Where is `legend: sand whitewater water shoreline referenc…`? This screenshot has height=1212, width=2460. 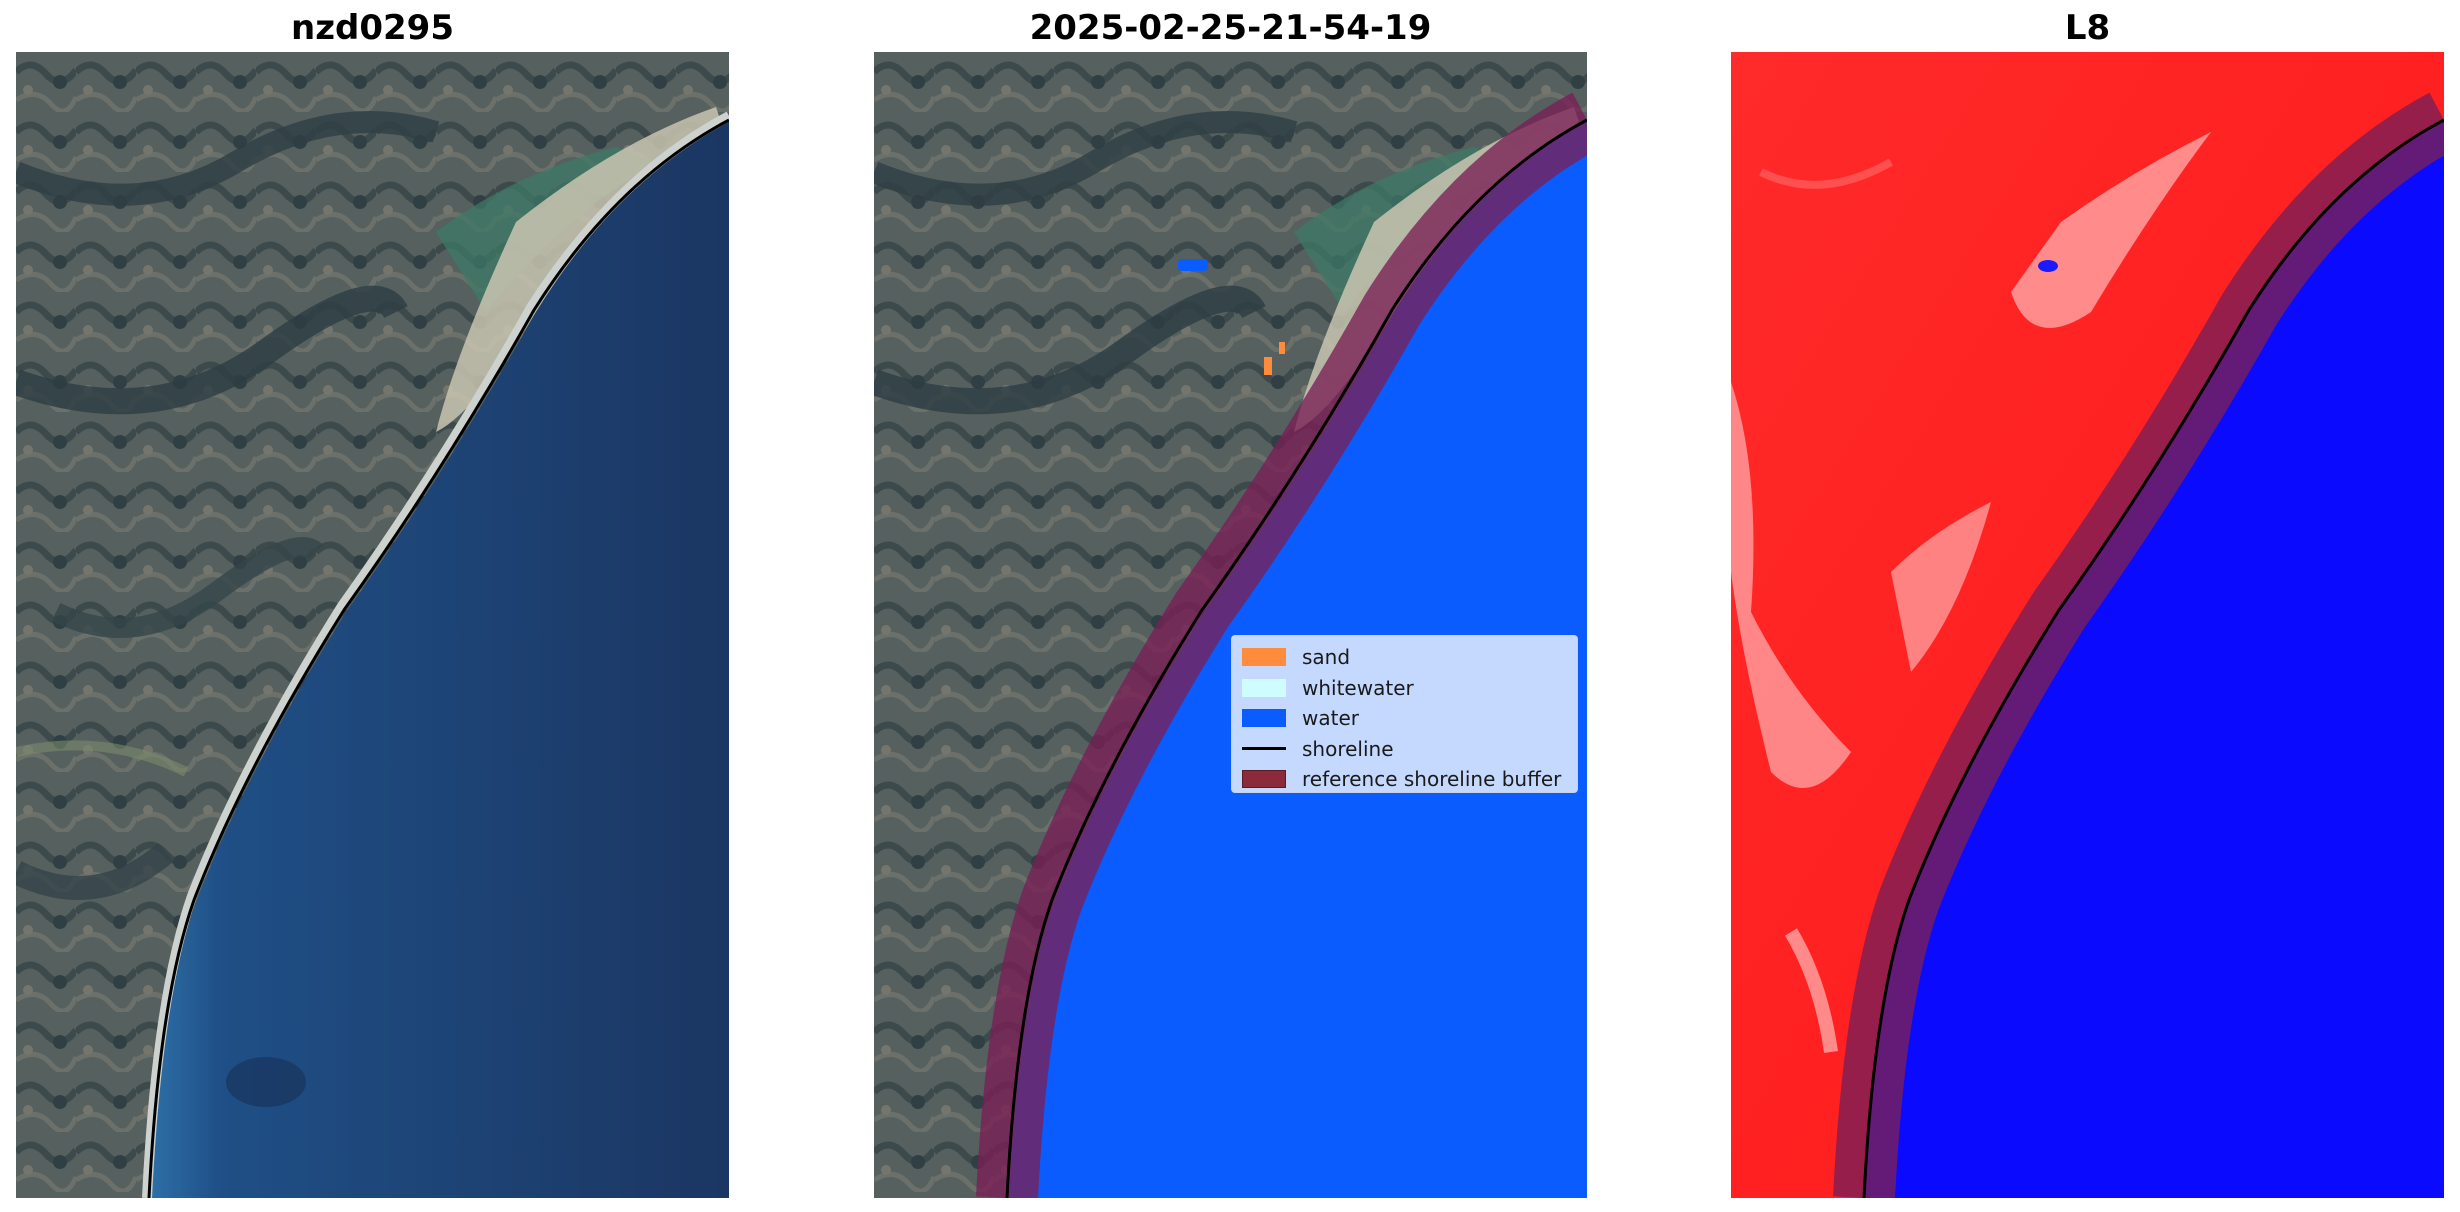
legend: sand whitewater water shoreline referenc… is located at coordinates (1404, 714).